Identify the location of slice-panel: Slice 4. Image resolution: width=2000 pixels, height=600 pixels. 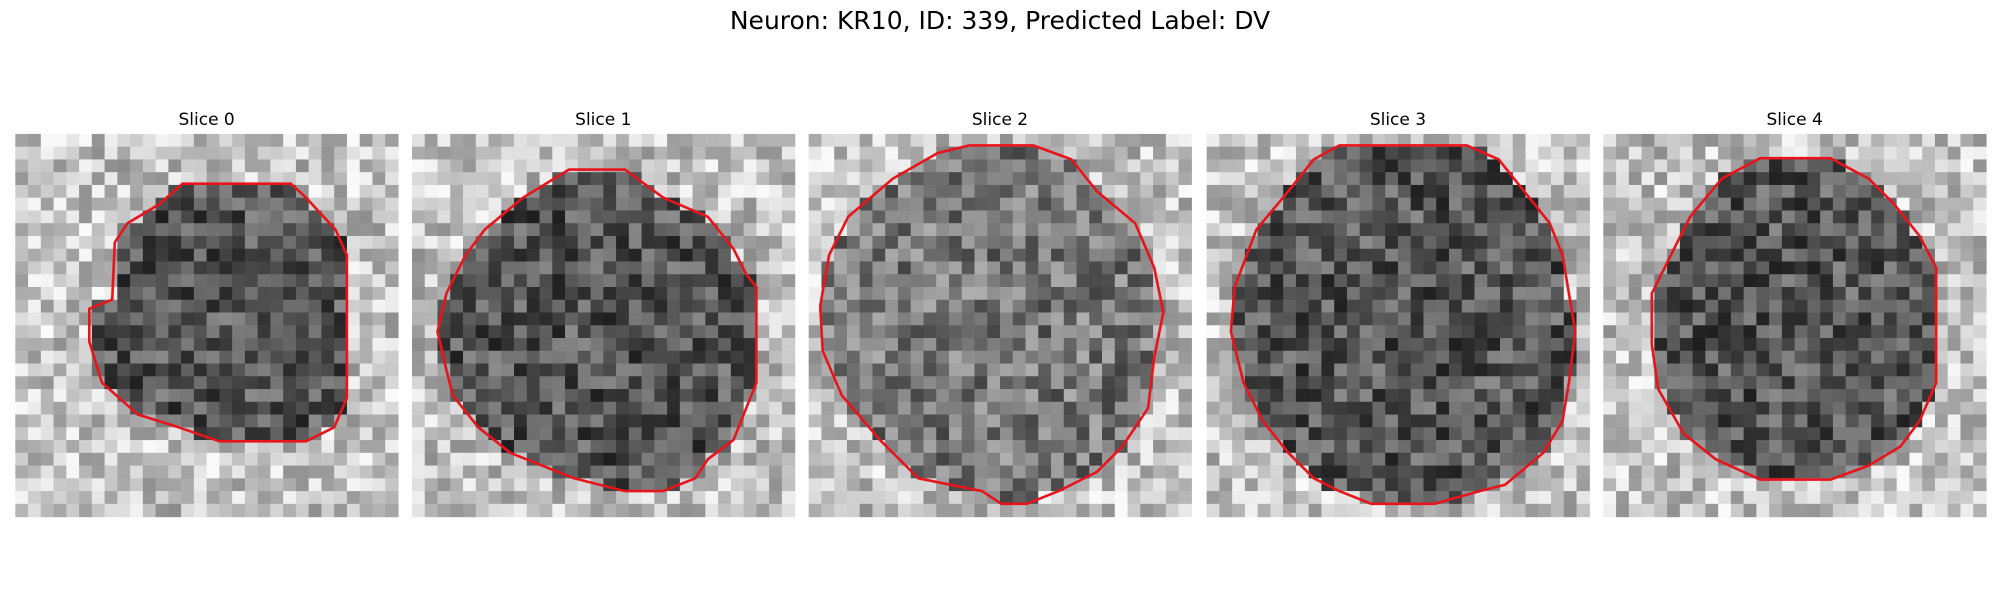
(1795, 314).